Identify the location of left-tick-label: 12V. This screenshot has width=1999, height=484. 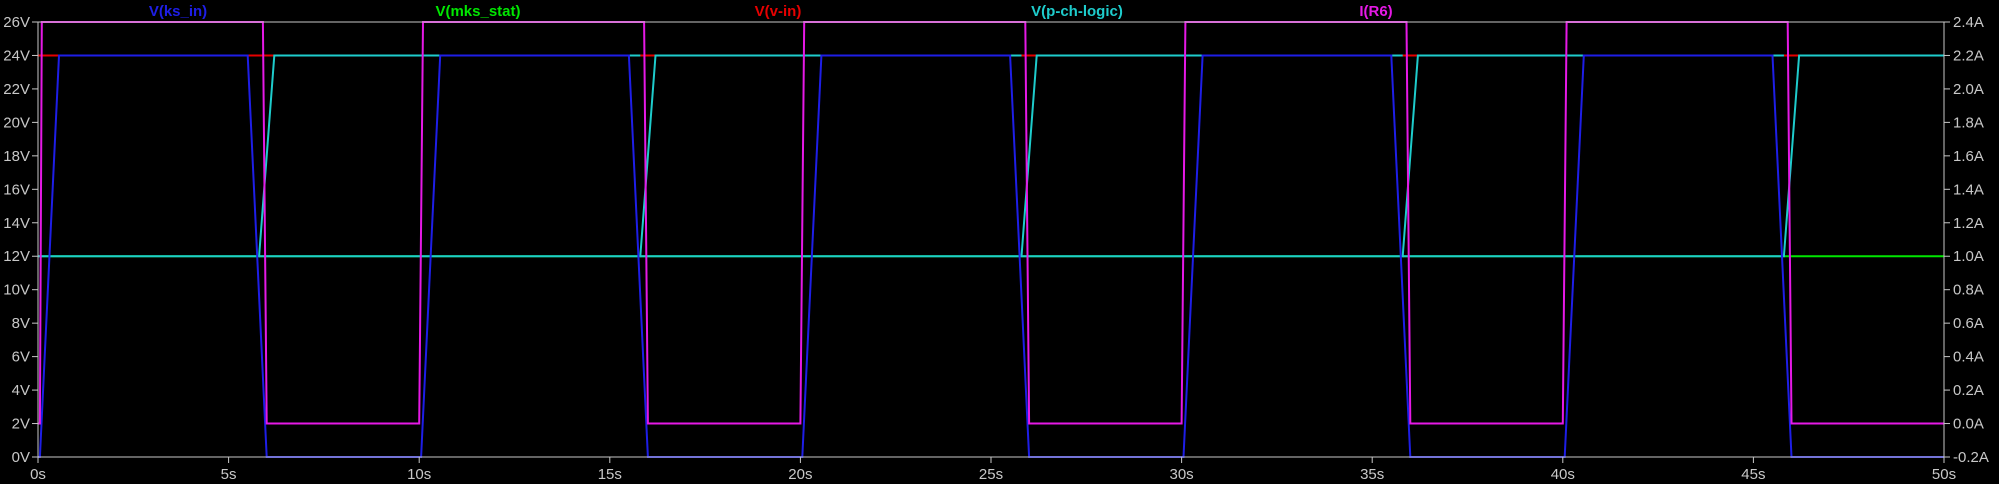
(16, 256).